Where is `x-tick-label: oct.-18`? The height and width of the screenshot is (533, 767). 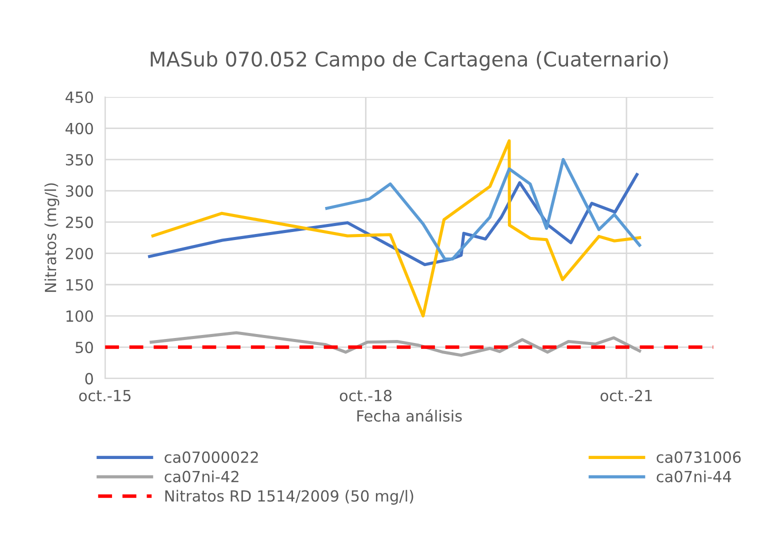 x-tick-label: oct.-18 is located at coordinates (366, 396).